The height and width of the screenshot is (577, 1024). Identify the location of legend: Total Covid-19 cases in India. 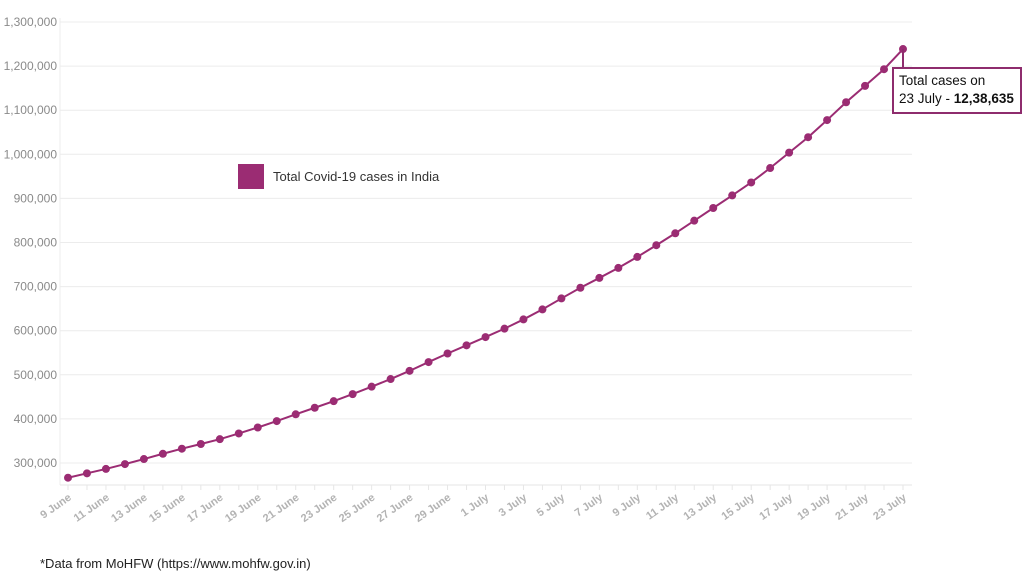
(338, 176).